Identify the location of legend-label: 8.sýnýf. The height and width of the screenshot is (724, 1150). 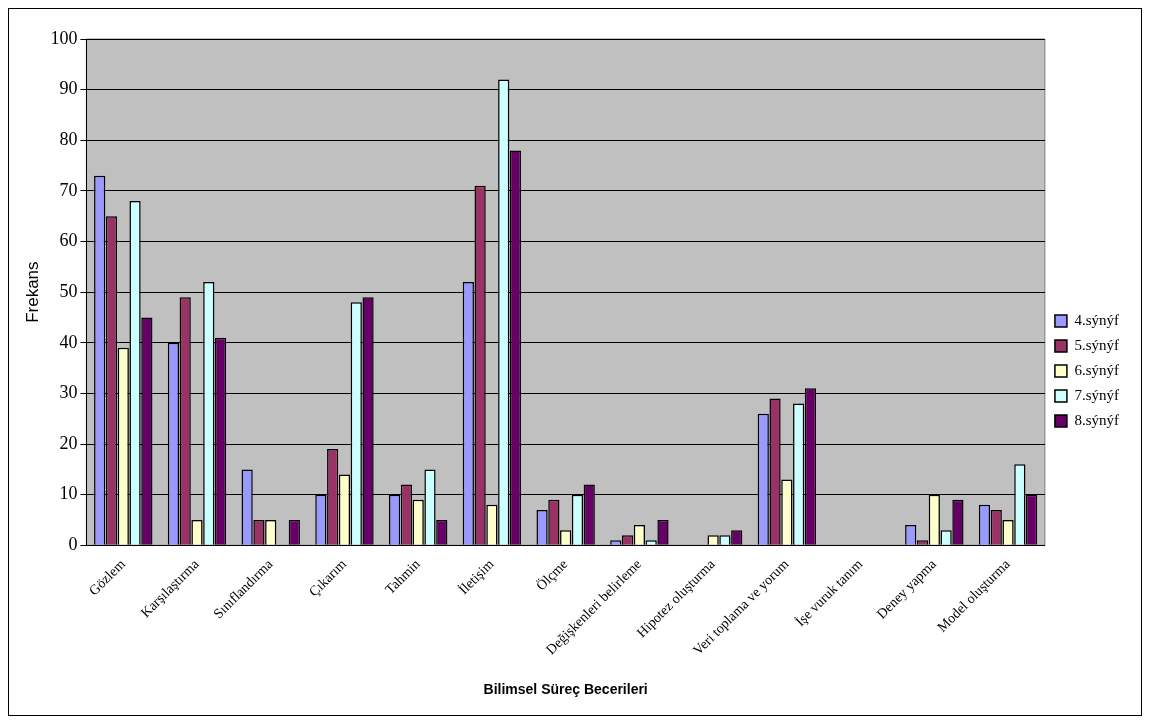
(1097, 419).